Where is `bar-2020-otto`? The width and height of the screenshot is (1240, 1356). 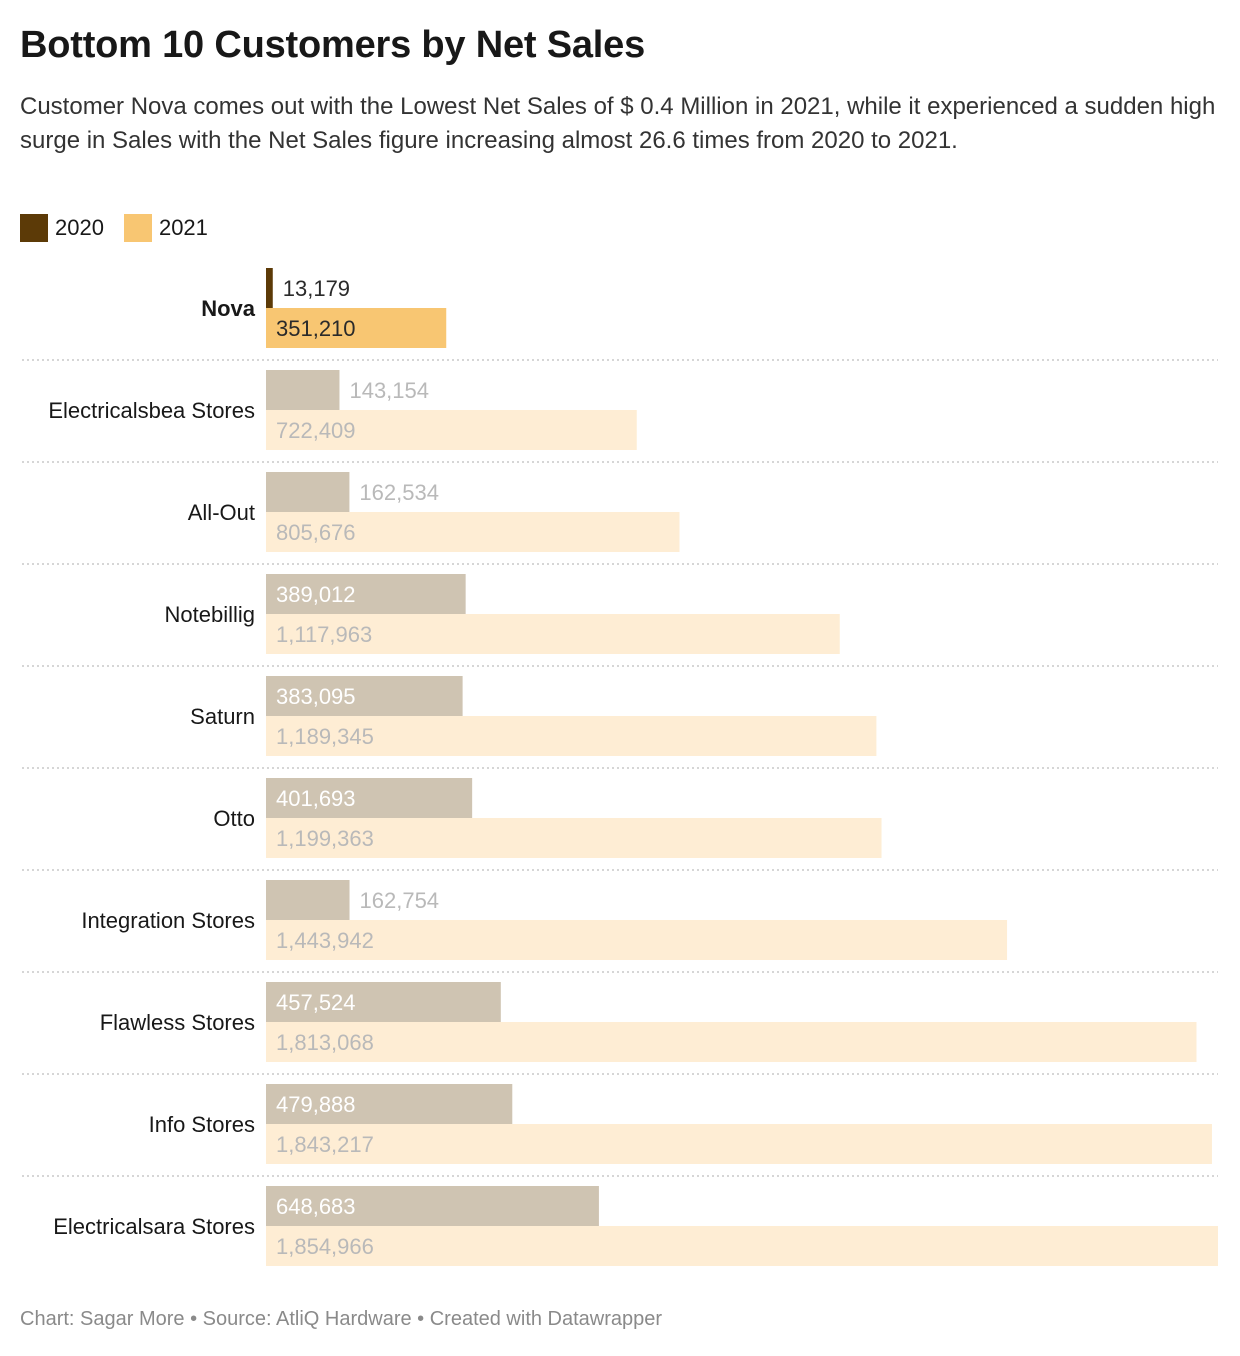
bar-2020-otto is located at coordinates (369, 798).